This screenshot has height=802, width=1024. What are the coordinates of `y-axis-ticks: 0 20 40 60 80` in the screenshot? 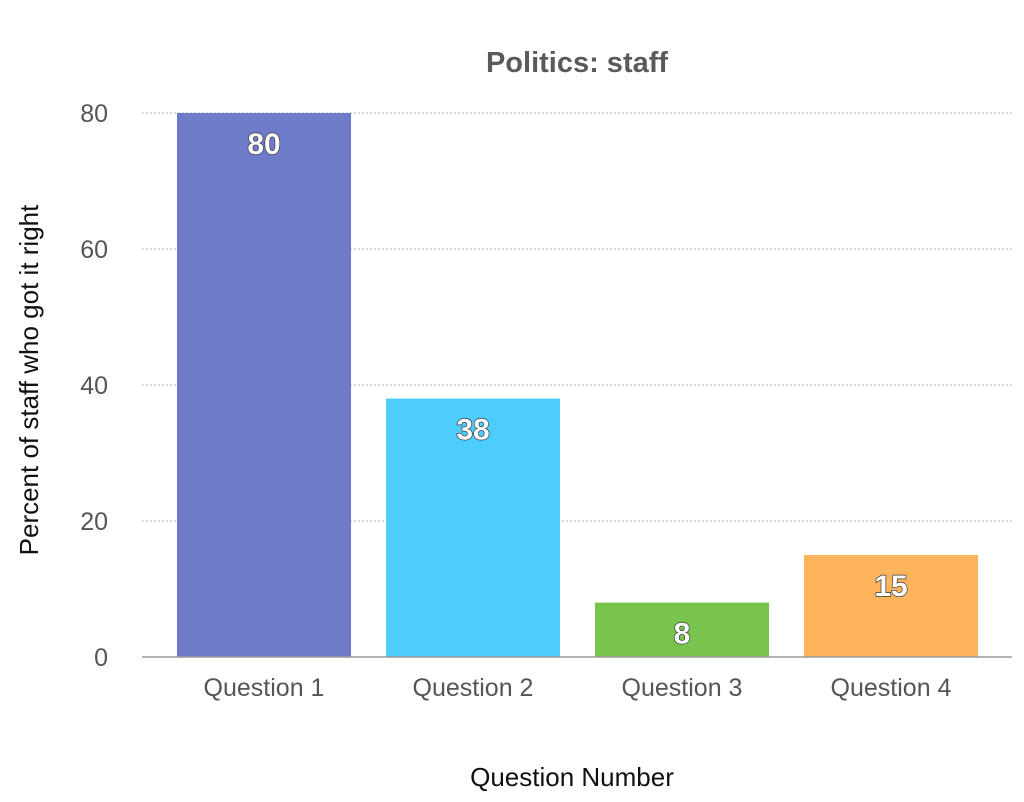 It's located at (94, 386).